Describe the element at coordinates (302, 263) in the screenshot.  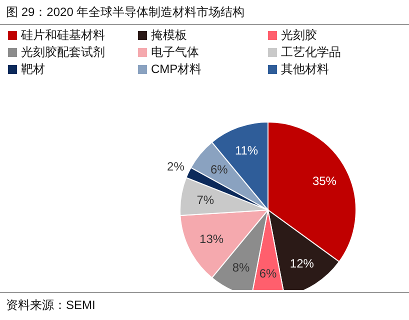
I see `data-label: 12%` at that location.